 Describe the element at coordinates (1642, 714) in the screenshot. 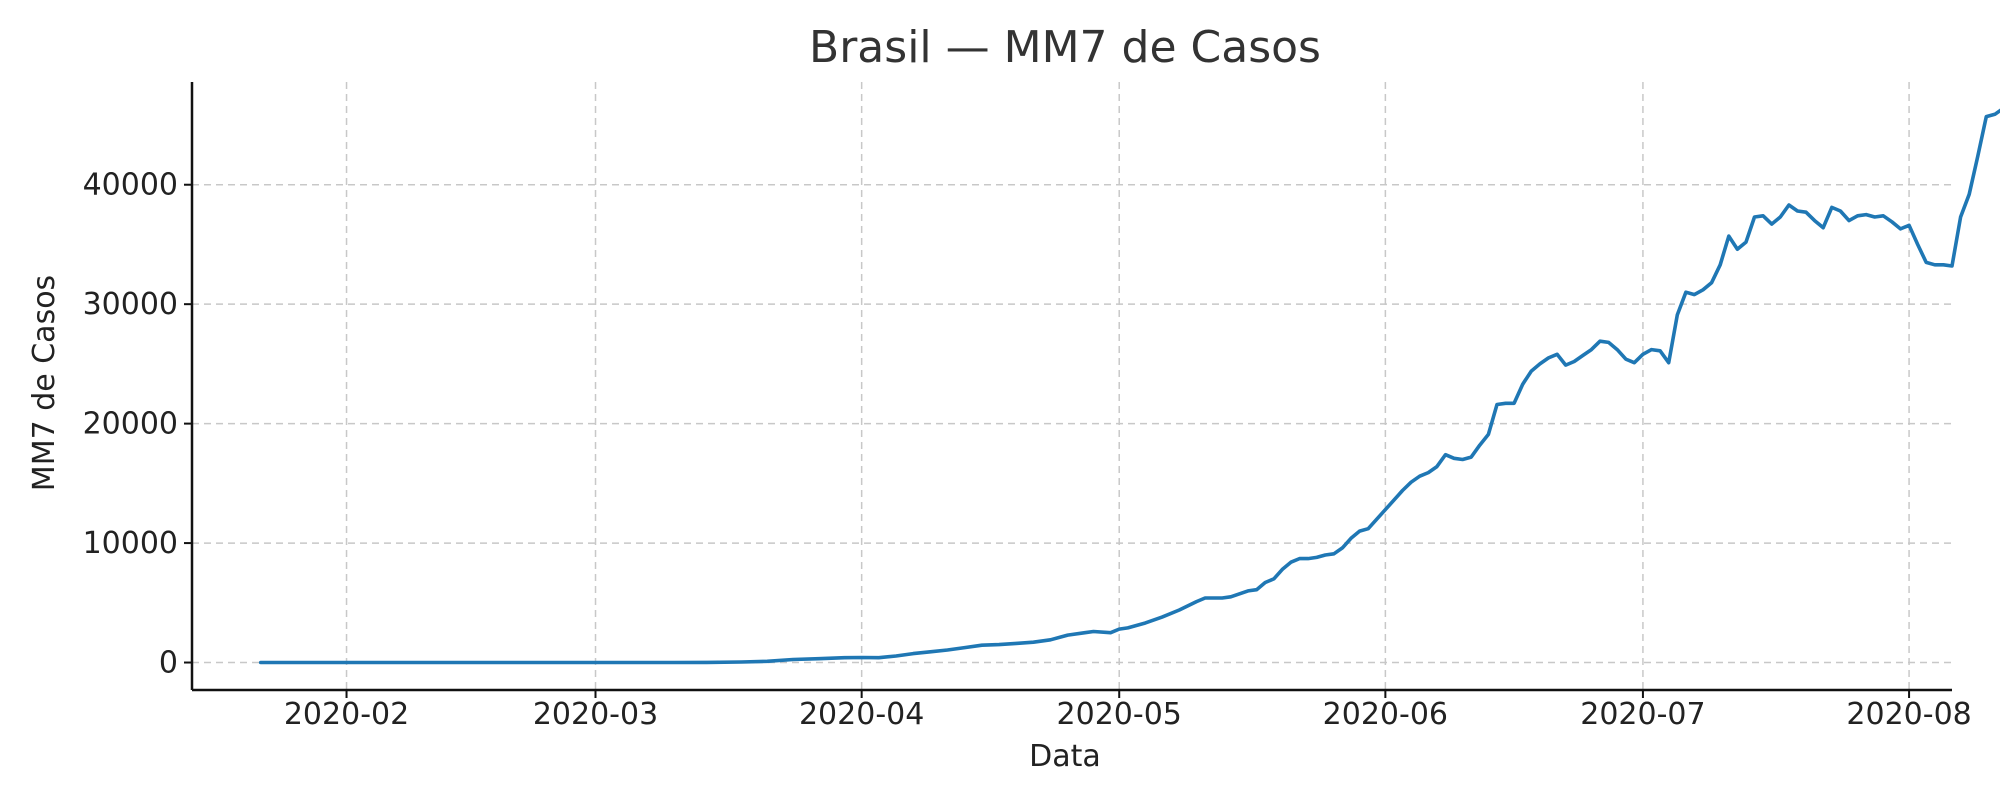

I see `x-tick-label: 2020-07` at that location.